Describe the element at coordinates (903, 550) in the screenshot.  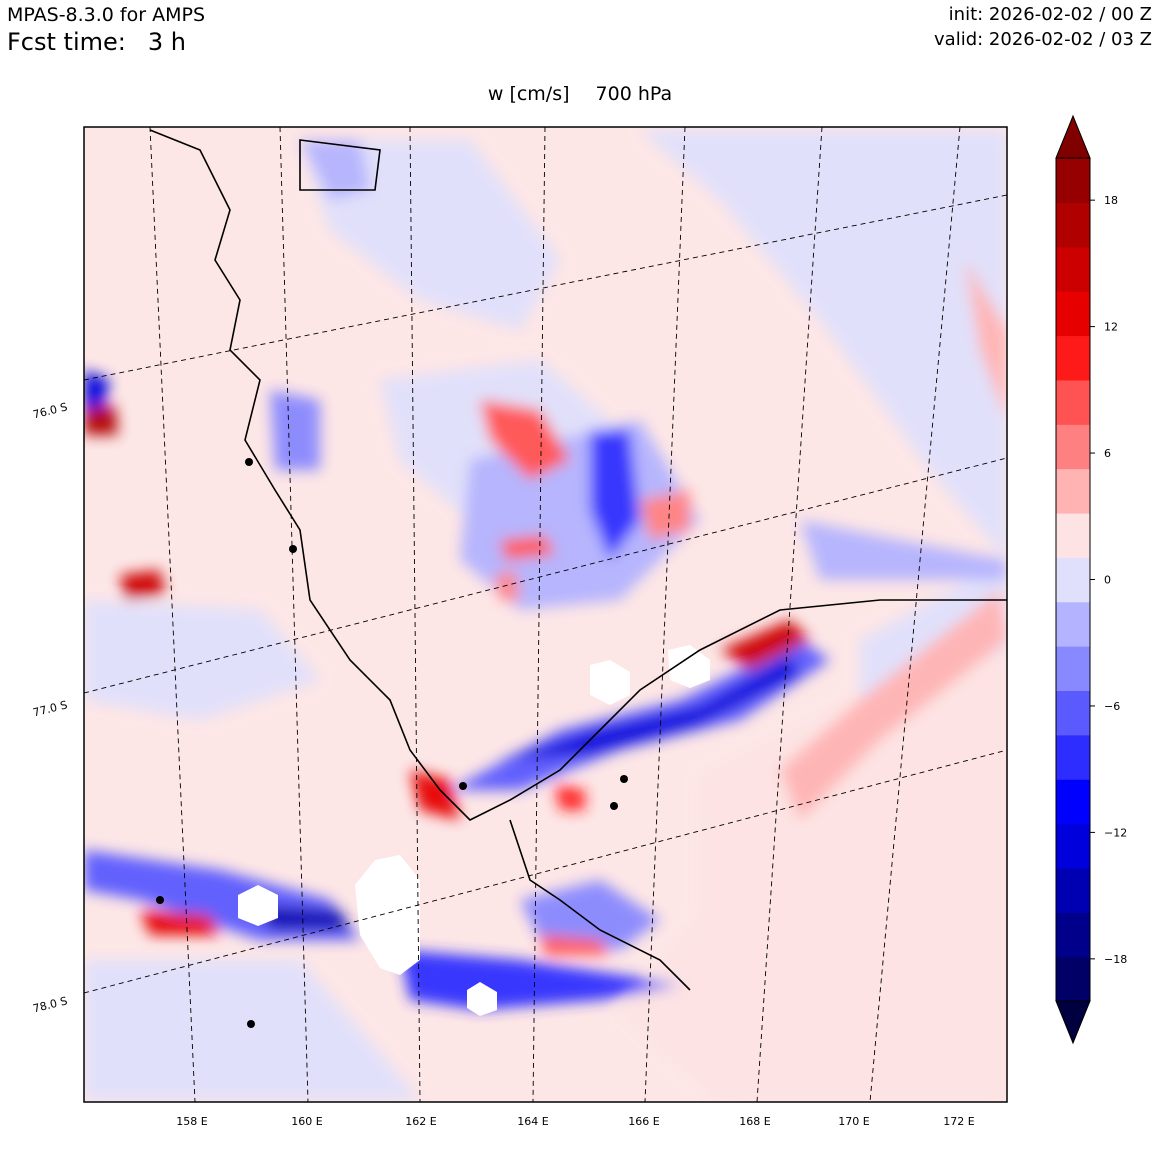
I see `downdraft-band-east` at that location.